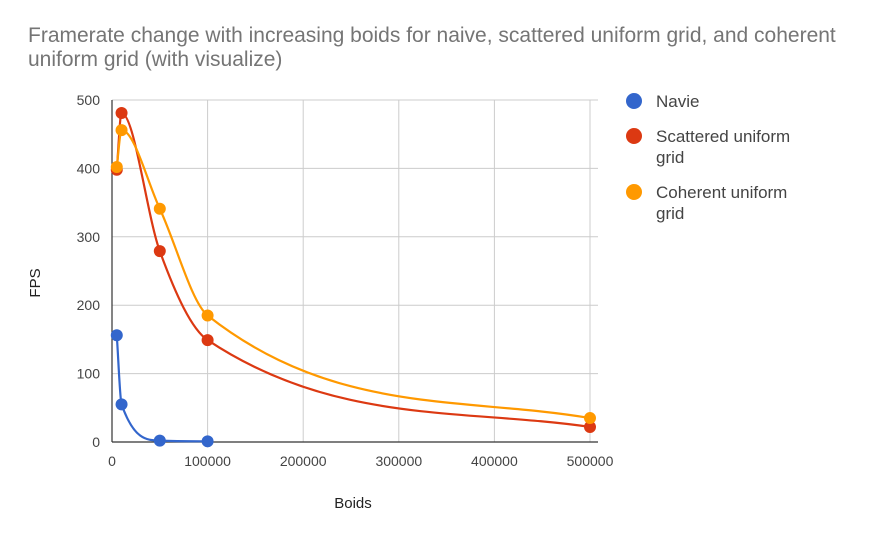 The width and height of the screenshot is (870, 538). What do you see at coordinates (353, 503) in the screenshot?
I see `x-axis-label: Boids` at bounding box center [353, 503].